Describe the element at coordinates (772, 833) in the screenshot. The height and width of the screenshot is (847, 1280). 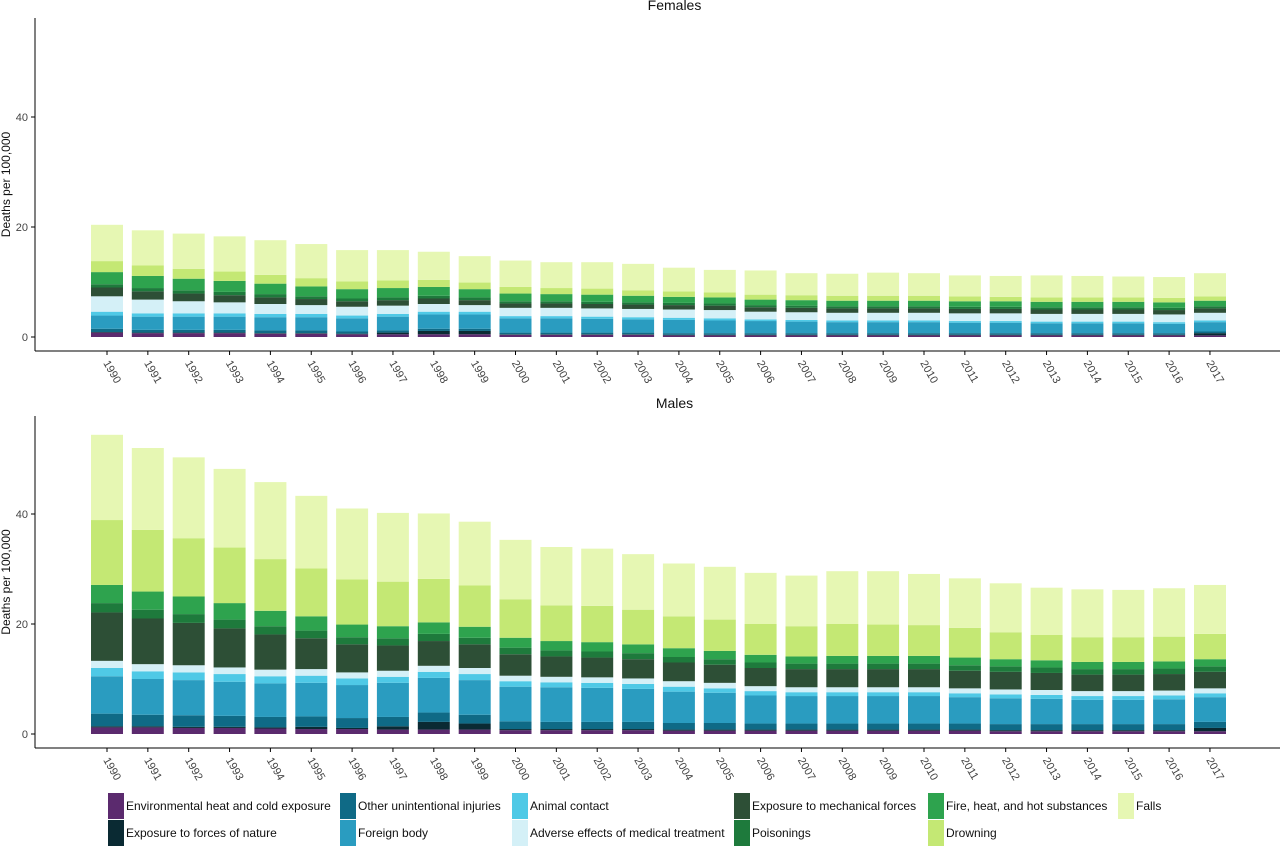
I see `legend-item: Poisonings` at that location.